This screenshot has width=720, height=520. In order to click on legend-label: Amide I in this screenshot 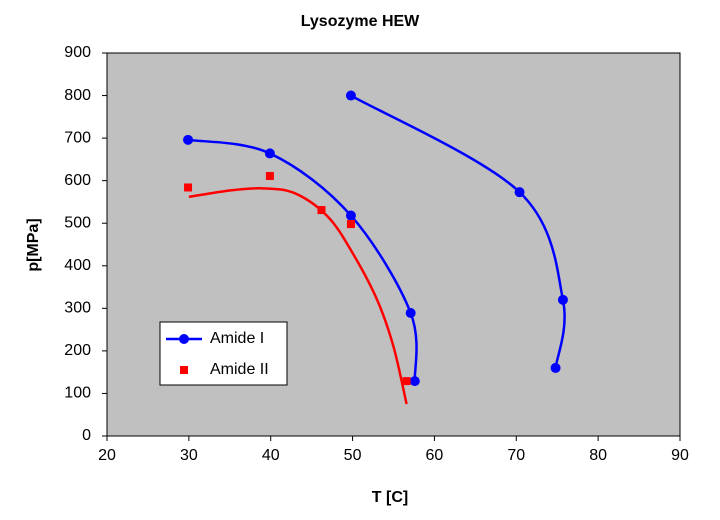, I will do `click(237, 338)`.